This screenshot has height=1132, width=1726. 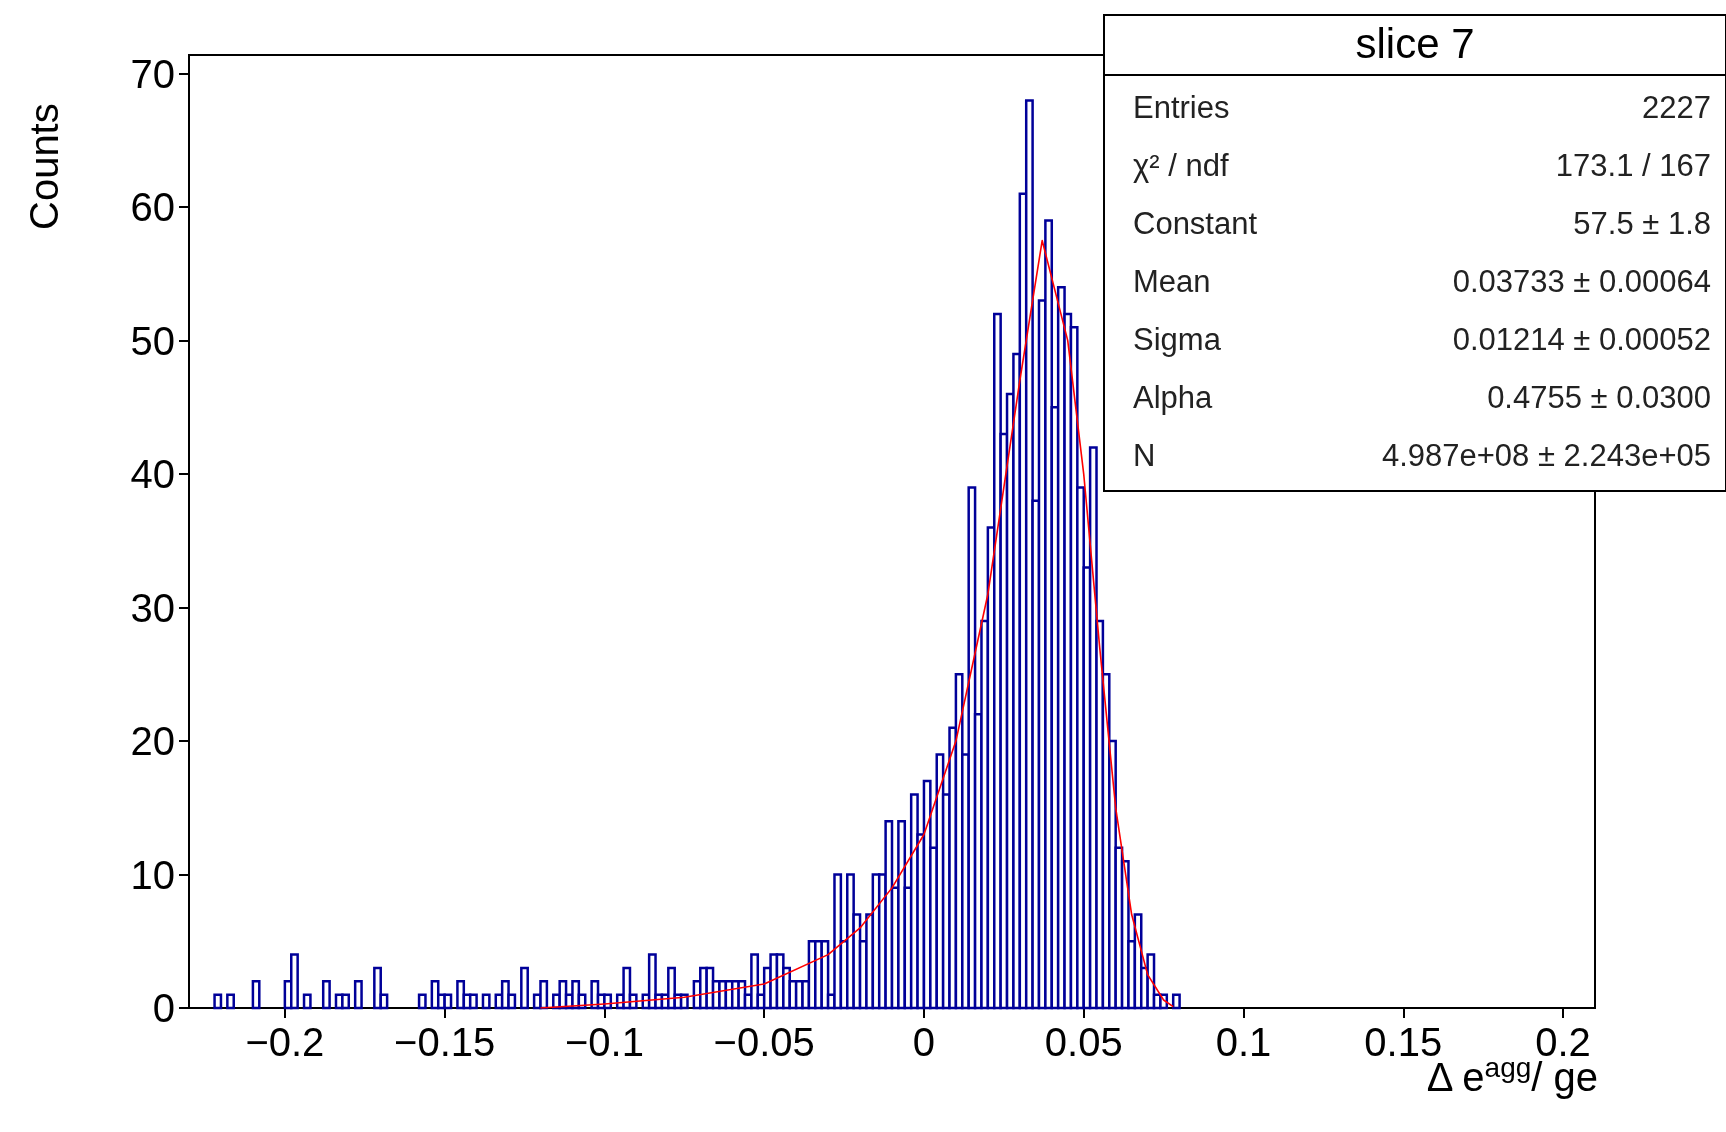 I want to click on x-tick-label: 0, so click(x=924, y=1042).